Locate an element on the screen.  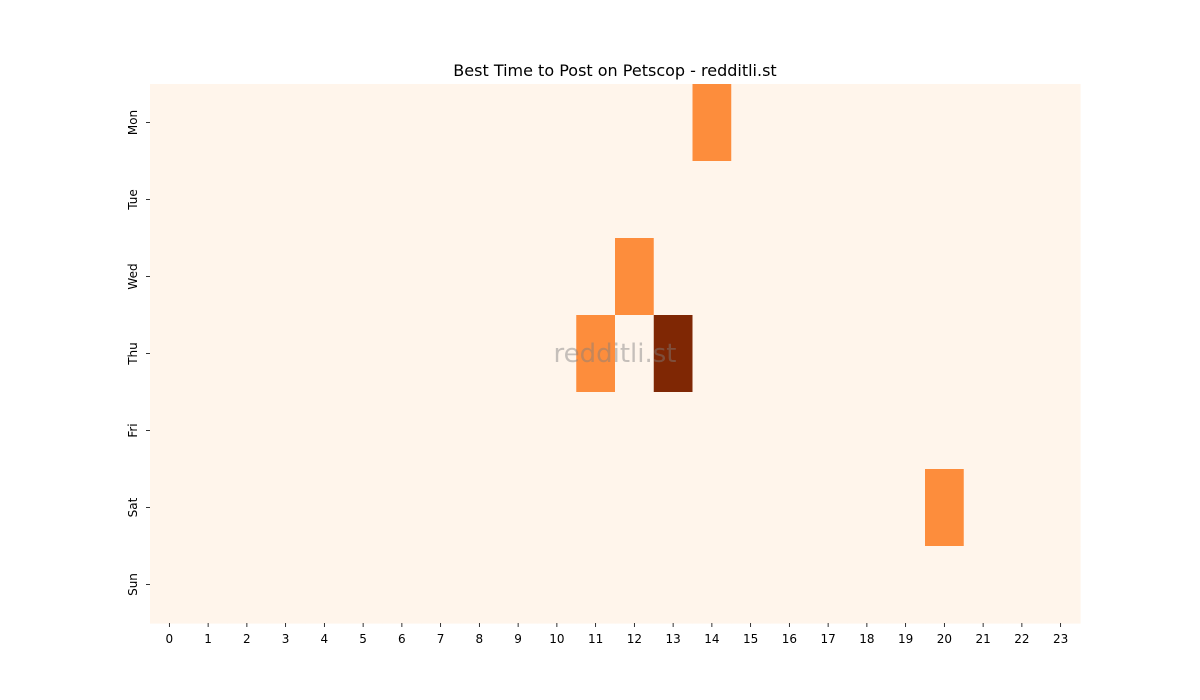
x-tick-label: 13 is located at coordinates (672, 639).